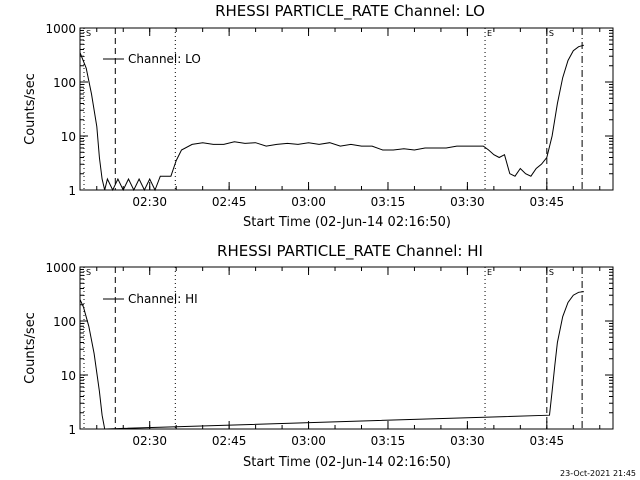 This screenshot has width=640, height=480. I want to click on generation-timestamp: 23-Oct-2021 21:45, so click(598, 473).